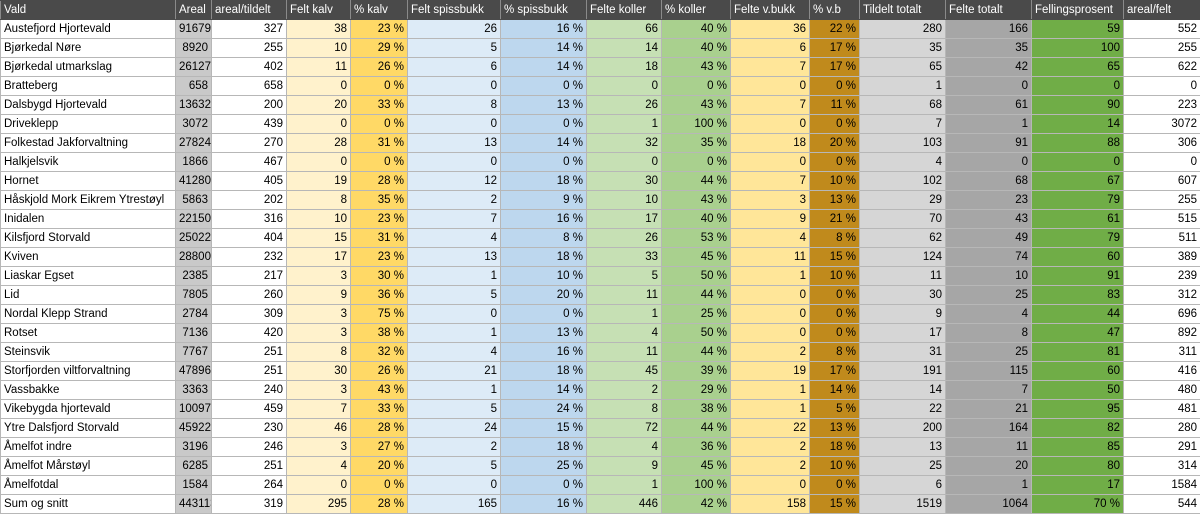 This screenshot has height=514, width=1200. What do you see at coordinates (194, 124) in the screenshot?
I see `areal-cell: 3072` at bounding box center [194, 124].